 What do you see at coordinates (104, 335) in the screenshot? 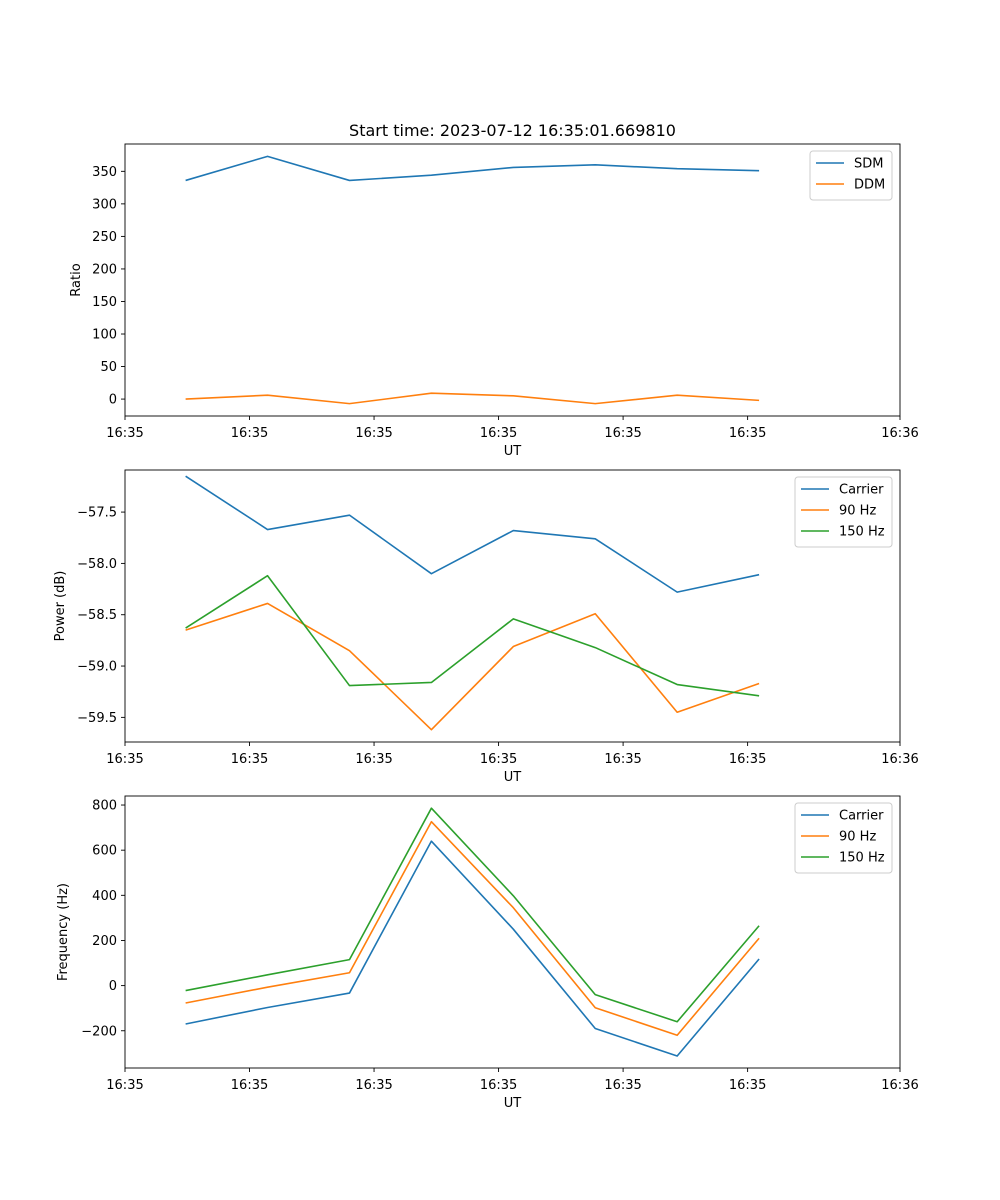
I see `y-tick-label: 100` at bounding box center [104, 335].